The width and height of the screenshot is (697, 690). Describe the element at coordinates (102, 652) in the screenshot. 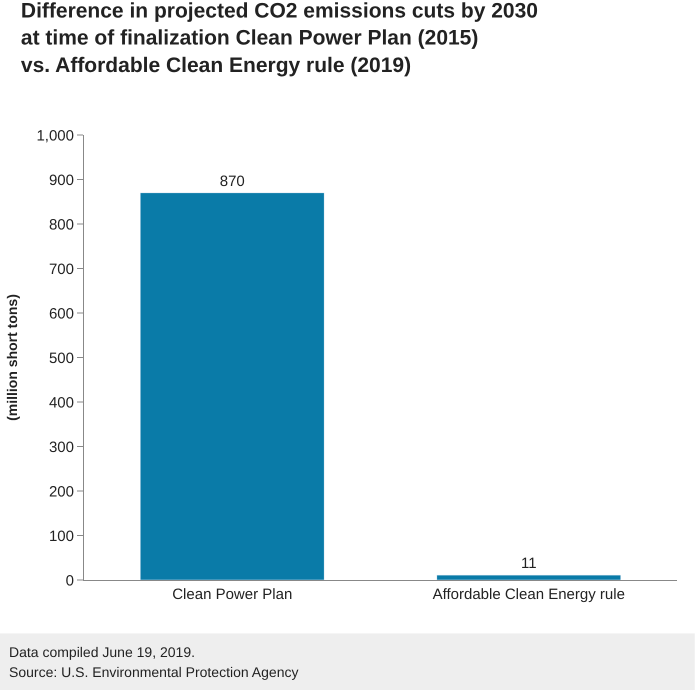

I see `text: Data compiled June 19, 2019.` at that location.